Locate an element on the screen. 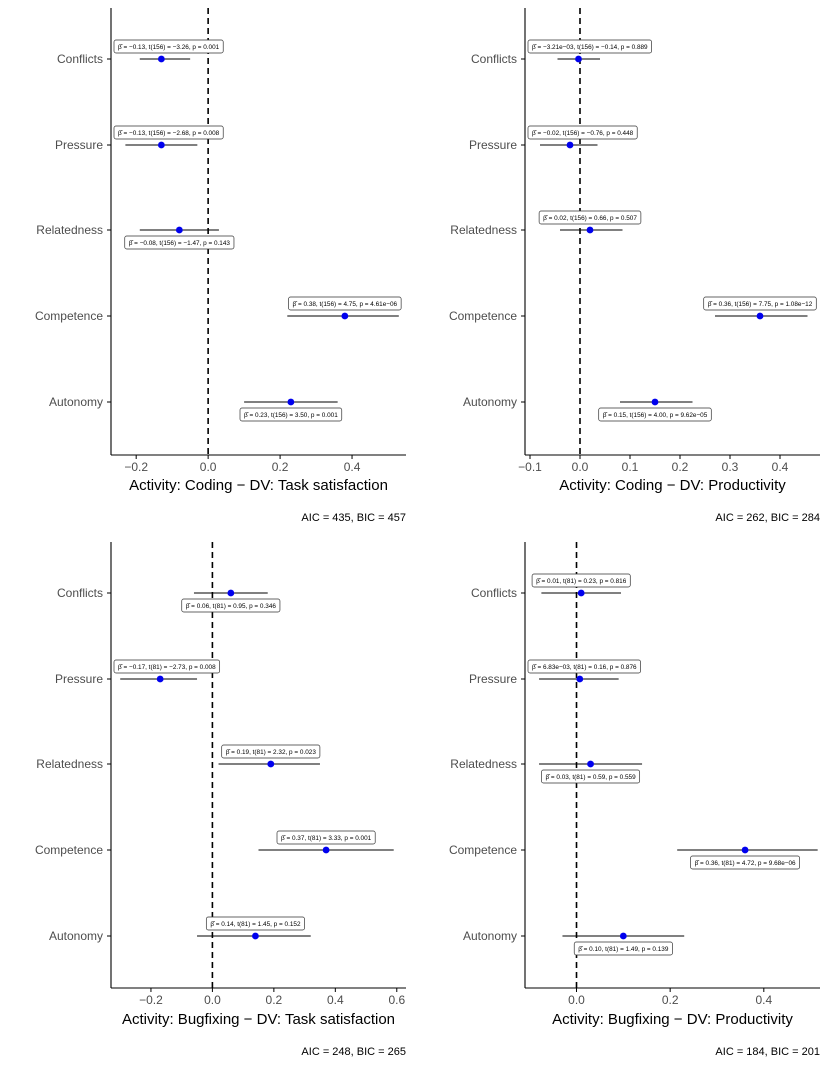 The image size is (830, 1067). estimate-annotation: β̂ = 0.23, t(156) = 3.50, p = 0.001 is located at coordinates (291, 414).